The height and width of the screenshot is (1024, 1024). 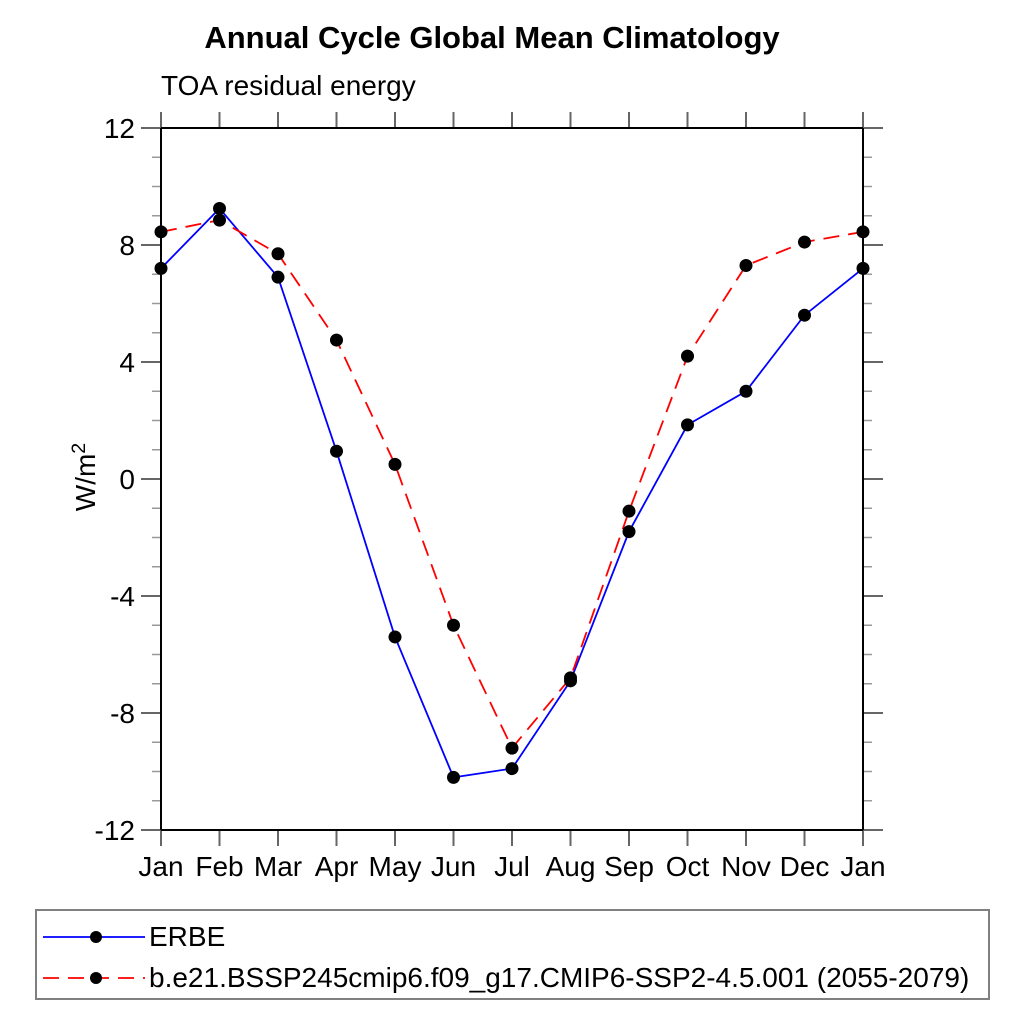 I want to click on y-tick-labels: 12 8 4 0 -4 -8 -12, so click(x=115, y=479).